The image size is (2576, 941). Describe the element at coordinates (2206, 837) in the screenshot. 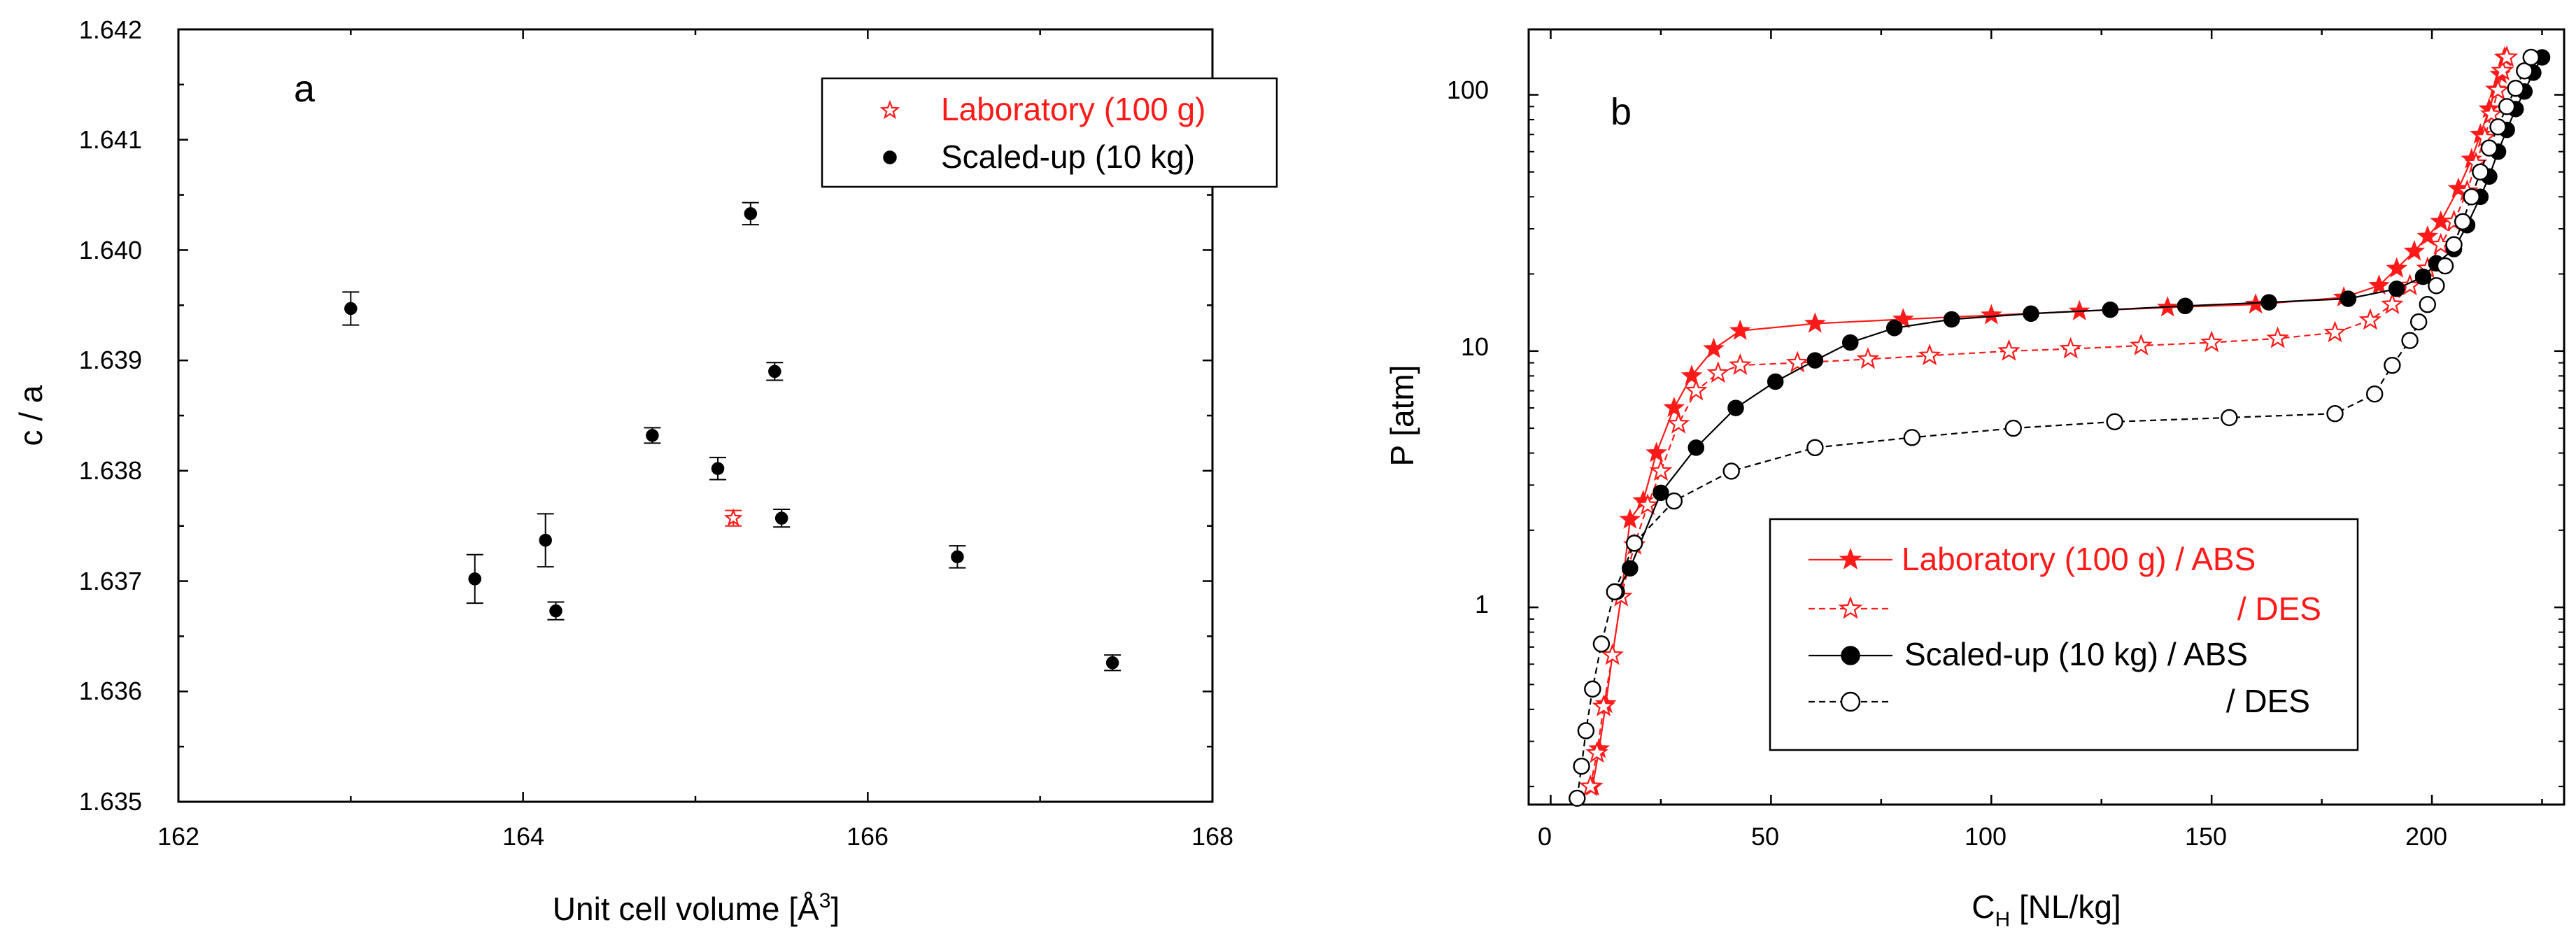

I see `x-tick-label: 150` at that location.